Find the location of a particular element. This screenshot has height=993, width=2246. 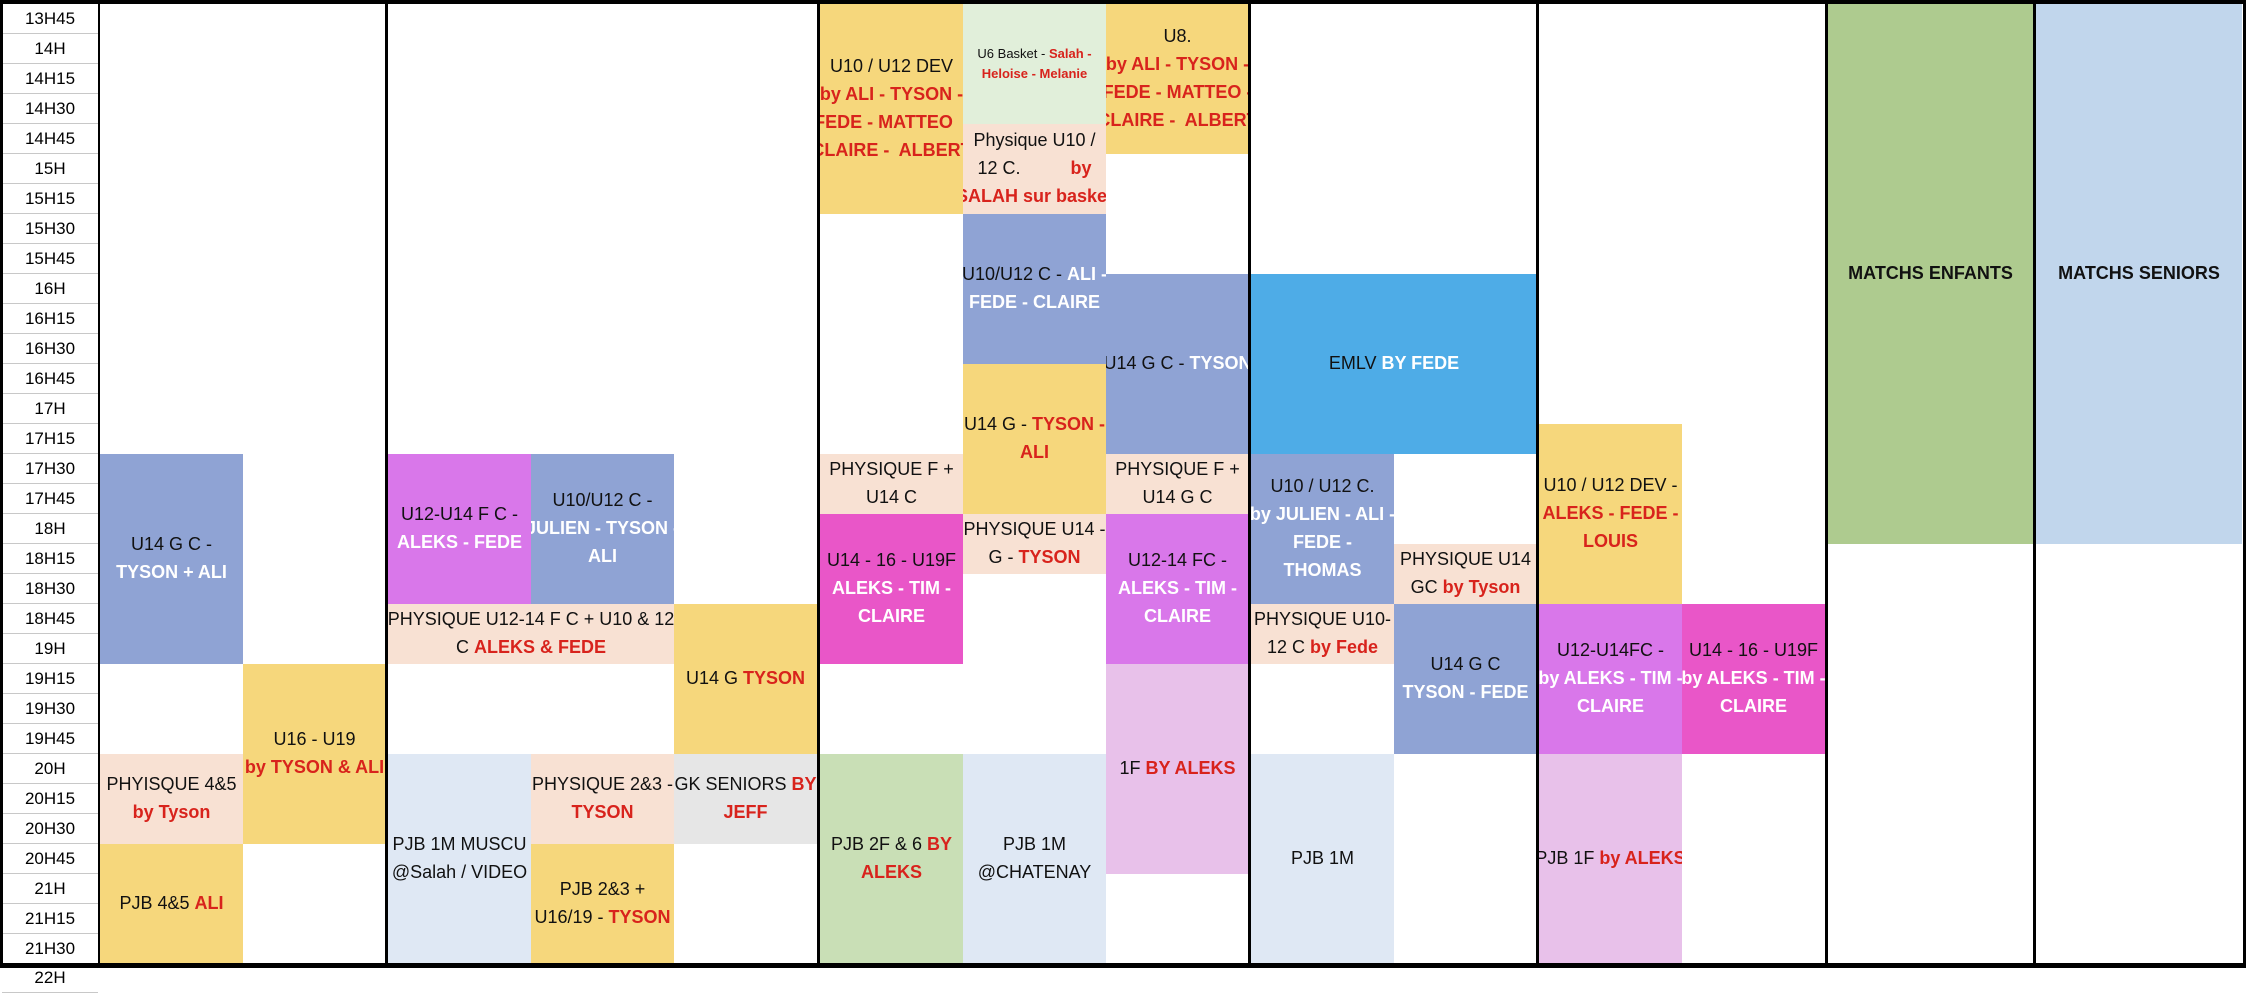

staff-tag: CLAIRE - ALBERT is located at coordinates (1177, 119).